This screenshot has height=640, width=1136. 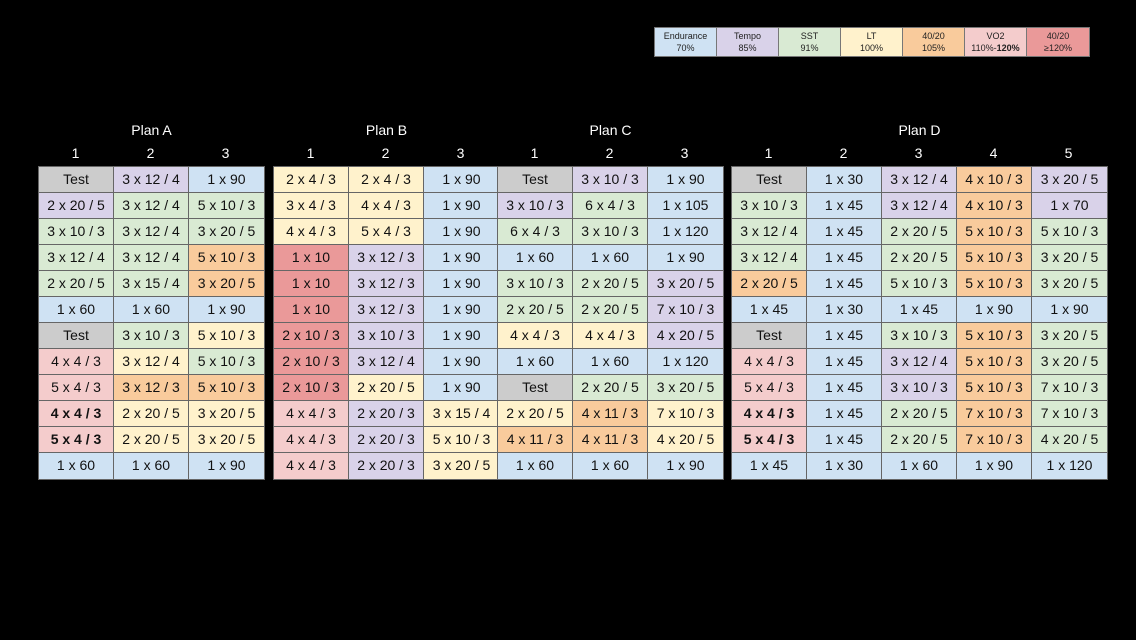 What do you see at coordinates (919, 130) in the screenshot?
I see `plan-title: Plan D` at bounding box center [919, 130].